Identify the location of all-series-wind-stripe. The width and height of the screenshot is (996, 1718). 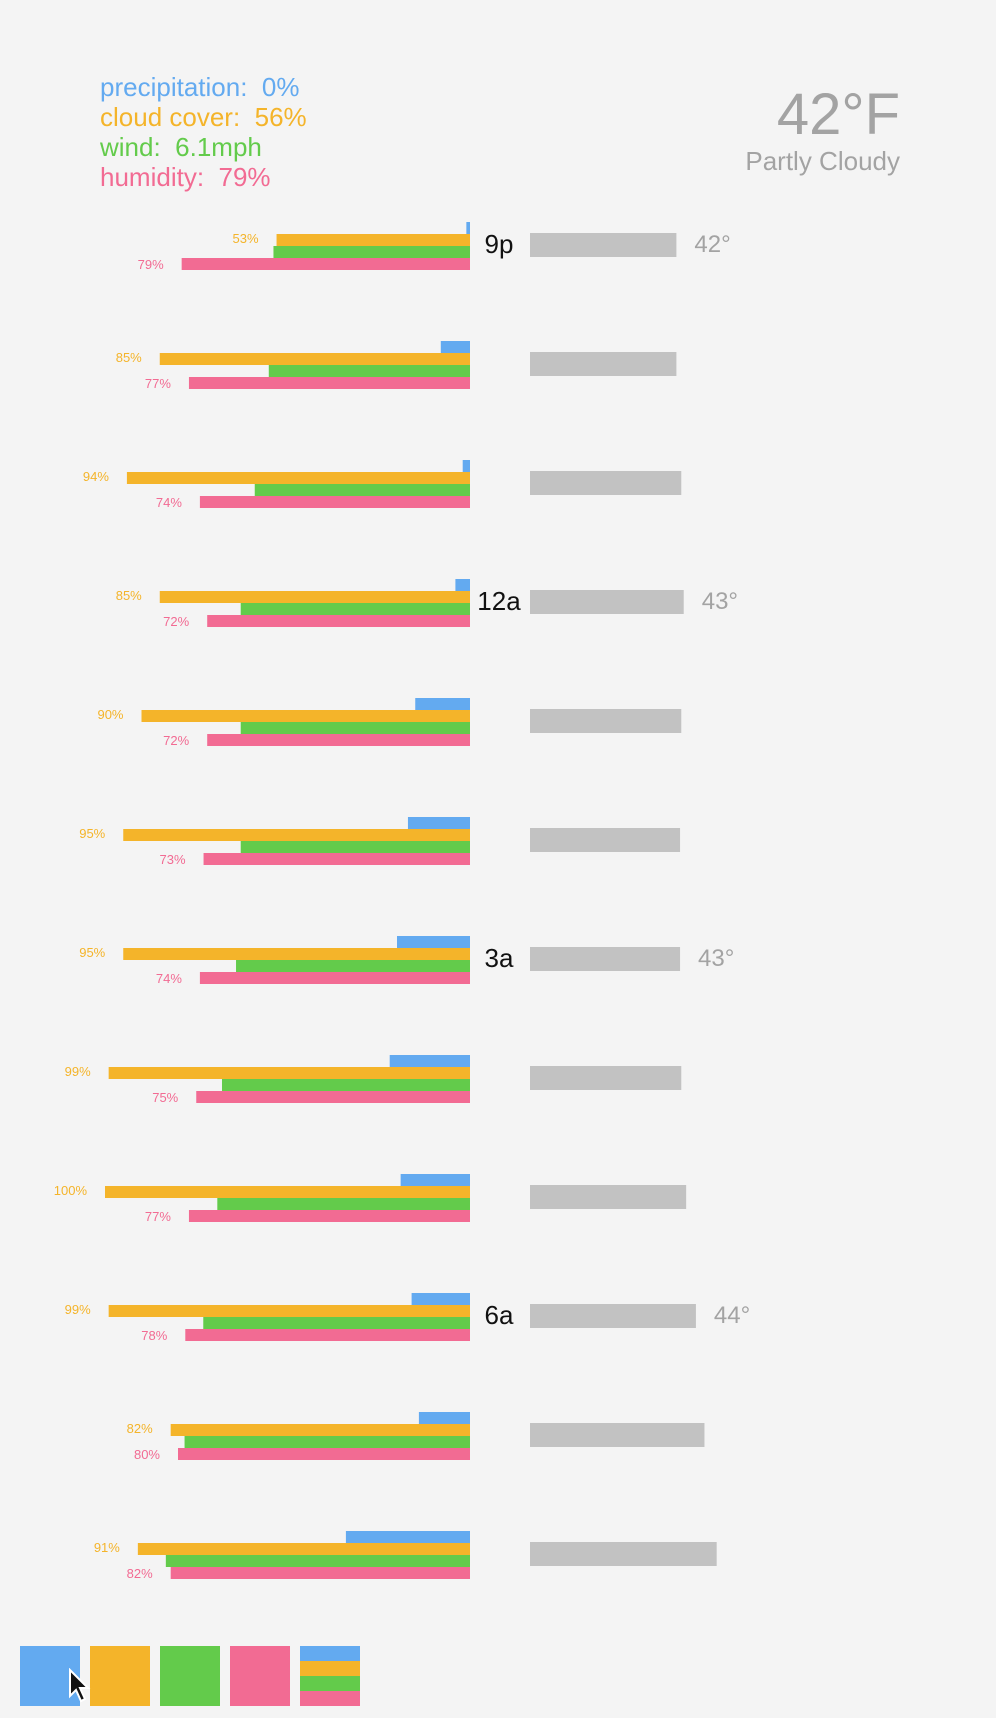
(330, 1683).